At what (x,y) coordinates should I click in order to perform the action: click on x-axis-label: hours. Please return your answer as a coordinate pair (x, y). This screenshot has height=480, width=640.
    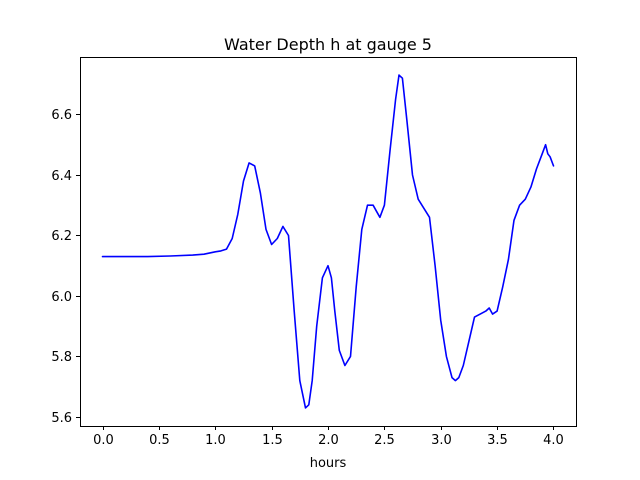
    Looking at the image, I should click on (328, 463).